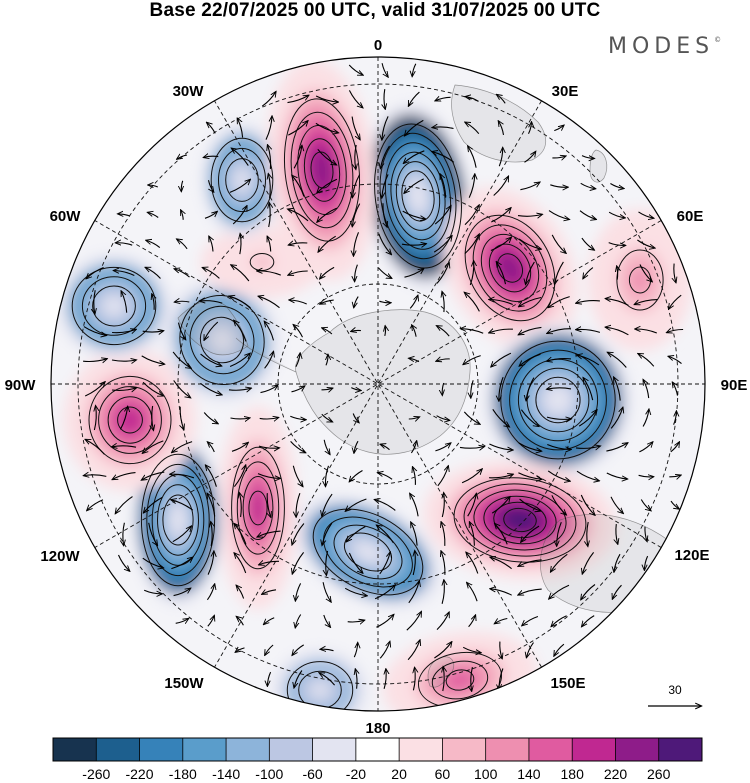  I want to click on logo-text: MODES, so click(661, 46).